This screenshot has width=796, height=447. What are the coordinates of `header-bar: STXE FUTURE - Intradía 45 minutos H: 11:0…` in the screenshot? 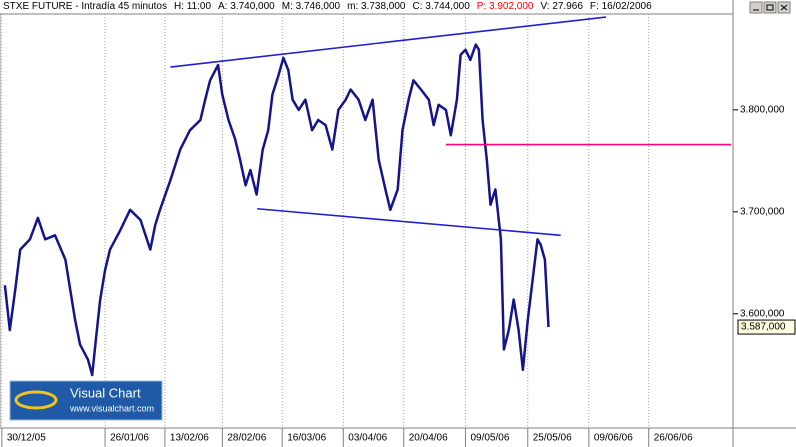 It's located at (370, 7).